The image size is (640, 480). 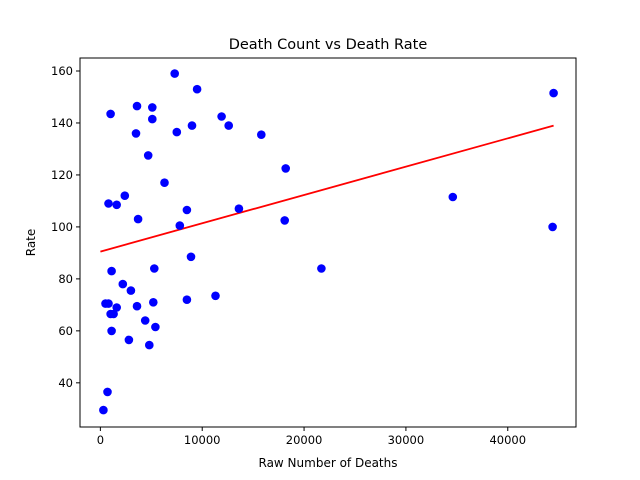 I want to click on y-tick-label: 80, so click(x=65, y=279).